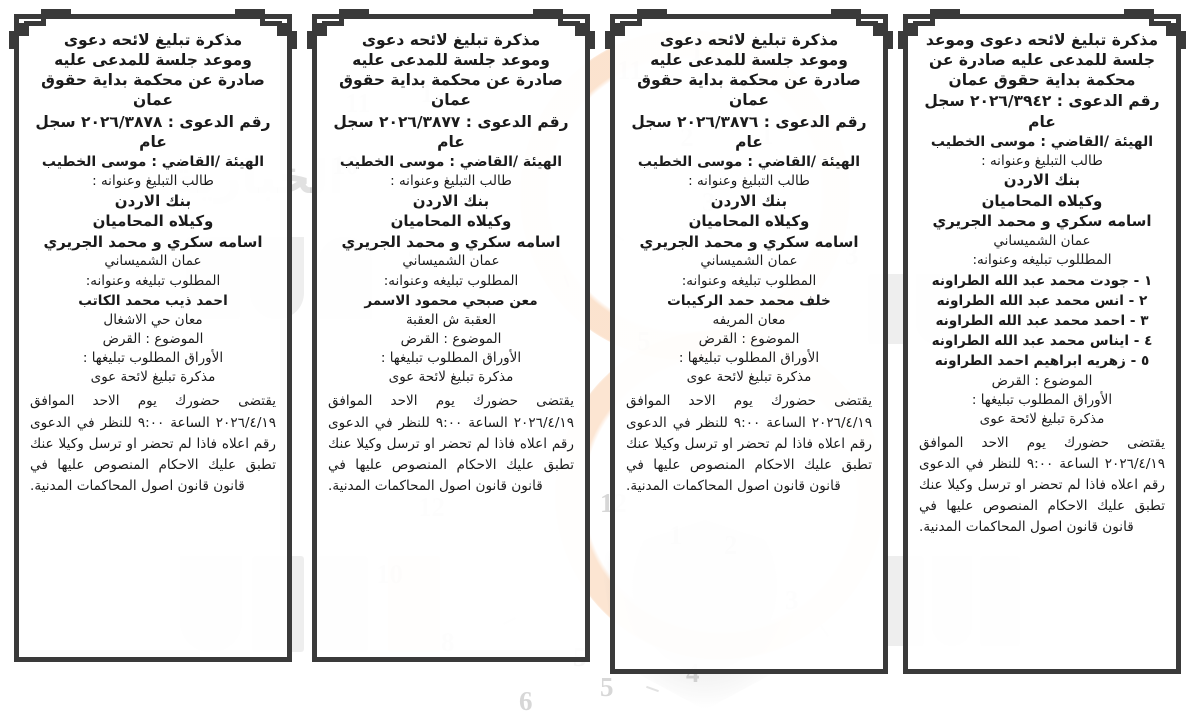 This screenshot has width=1191, height=712. What do you see at coordinates (1042, 60) in the screenshot?
I see `notice-title-line: جلسة للمدعى عليه صادرة عن` at bounding box center [1042, 60].